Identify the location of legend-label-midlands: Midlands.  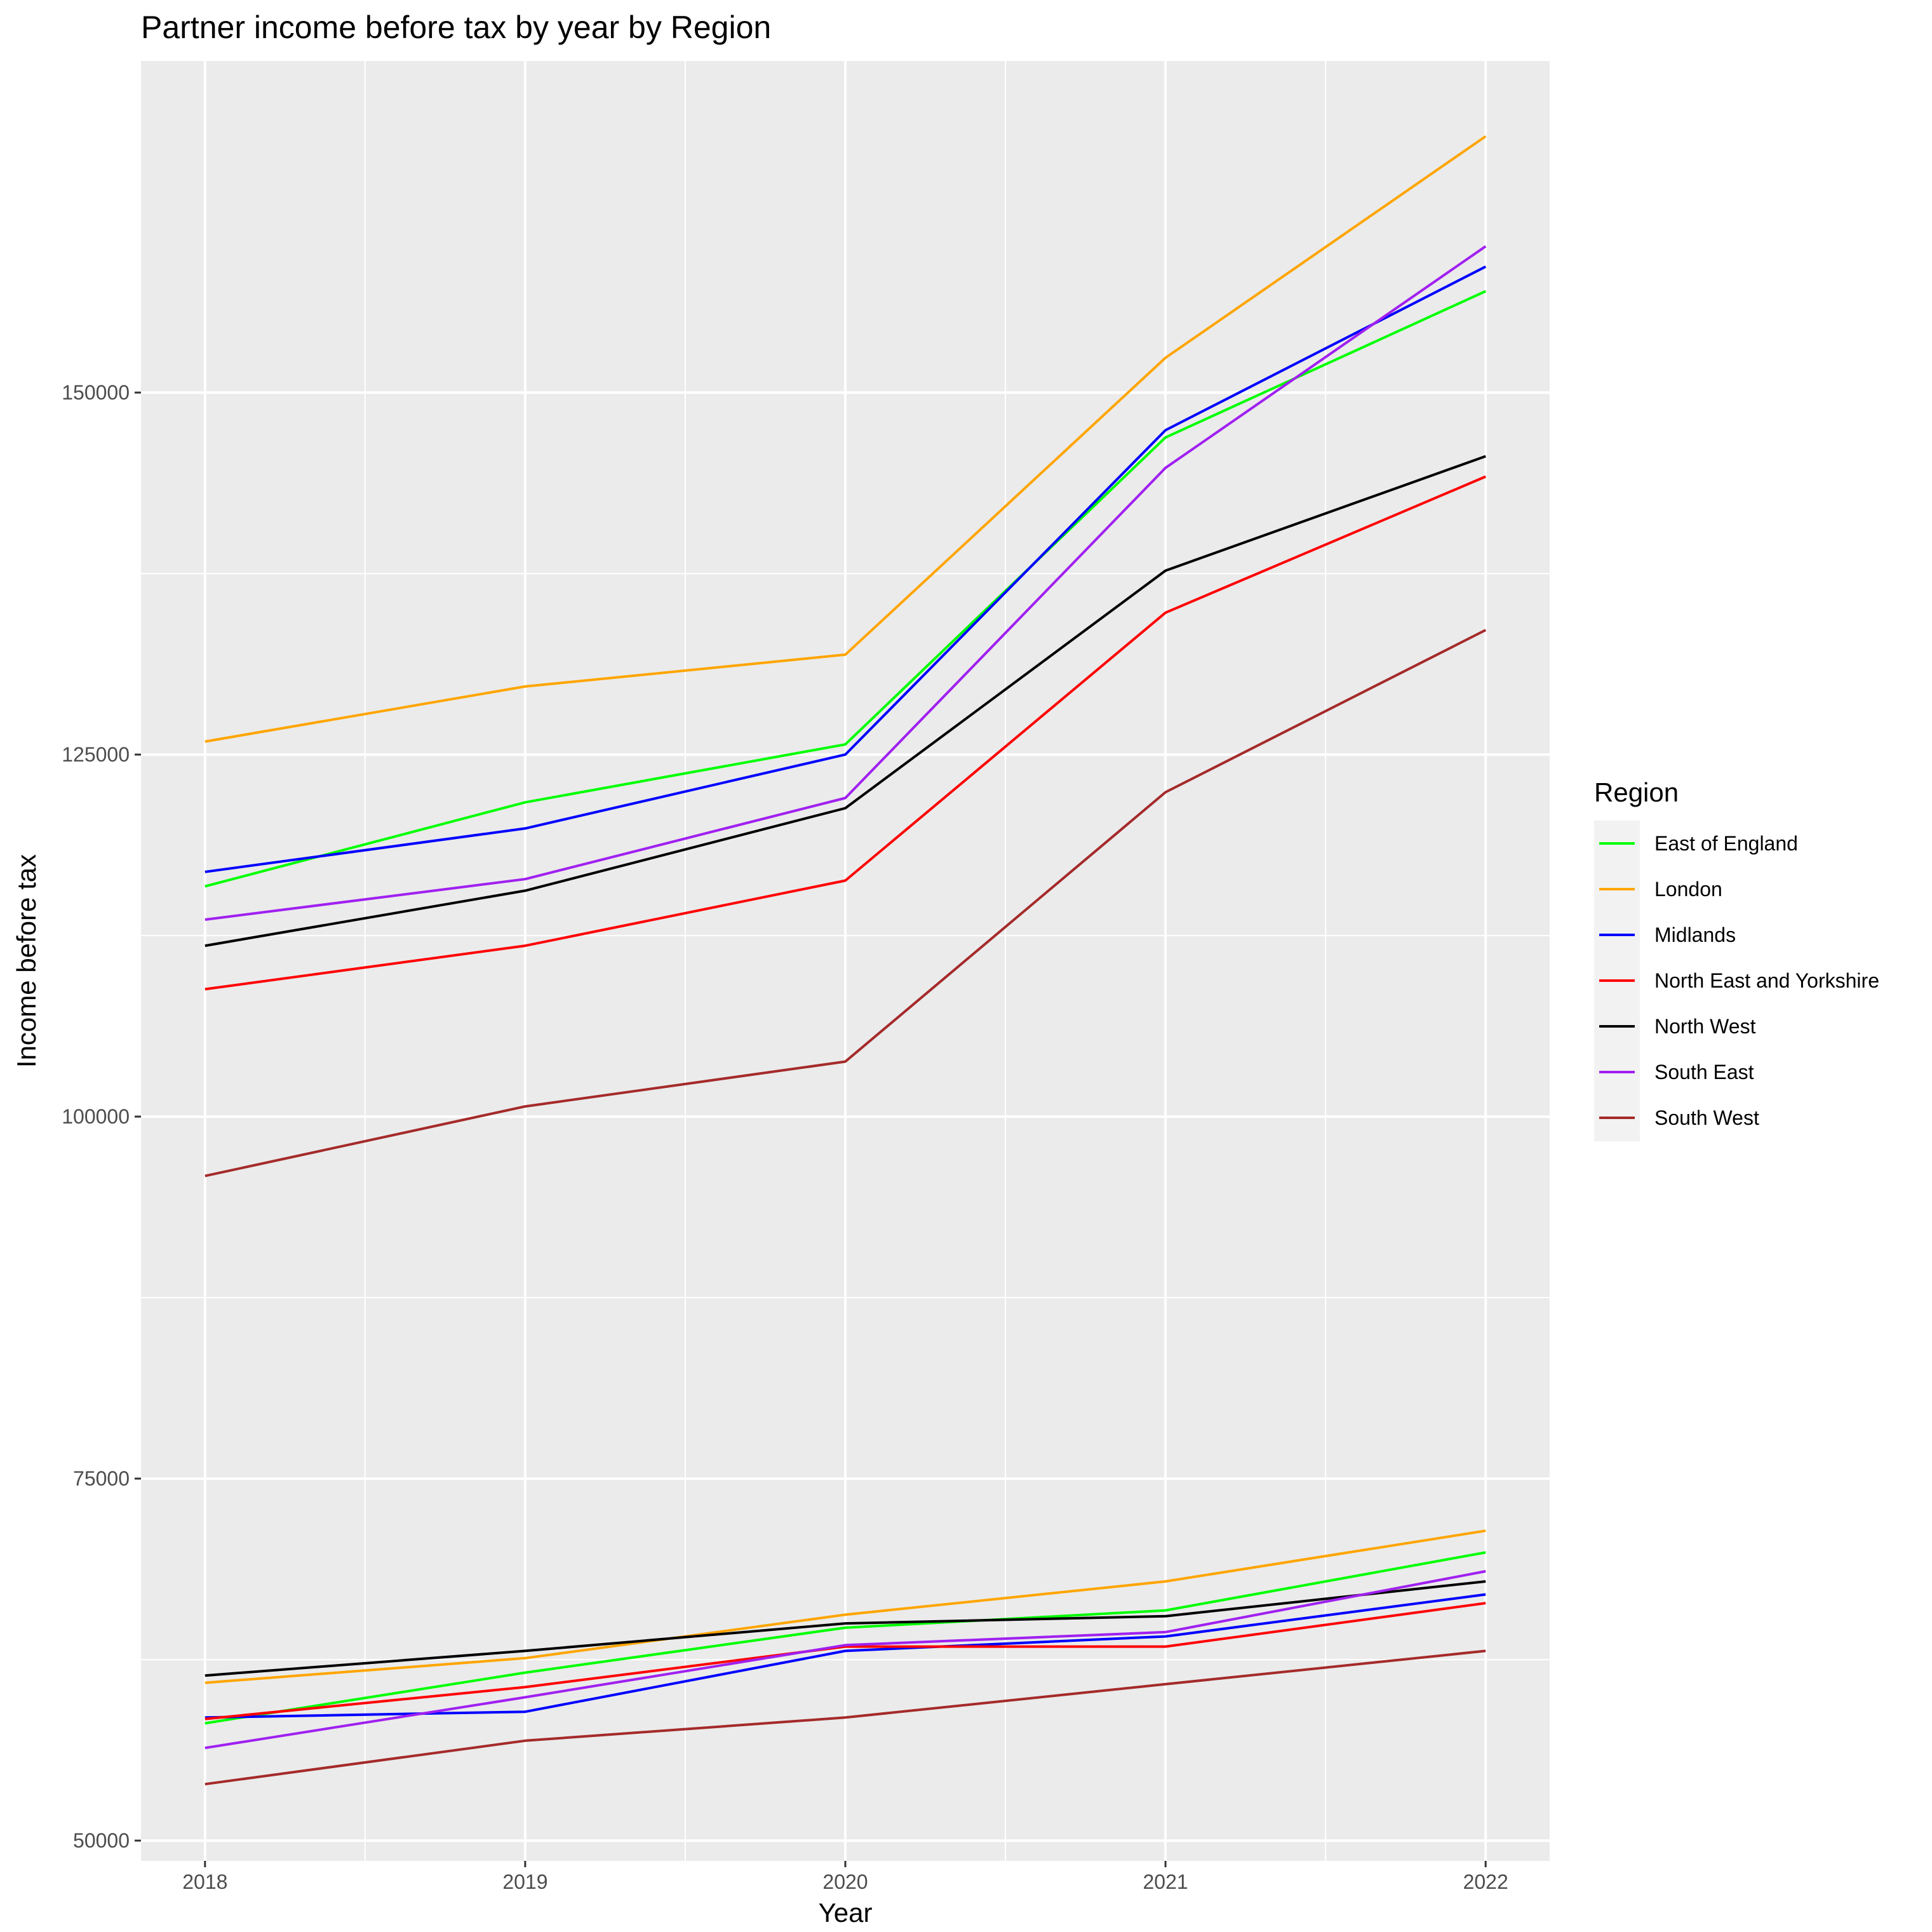
(1695, 934).